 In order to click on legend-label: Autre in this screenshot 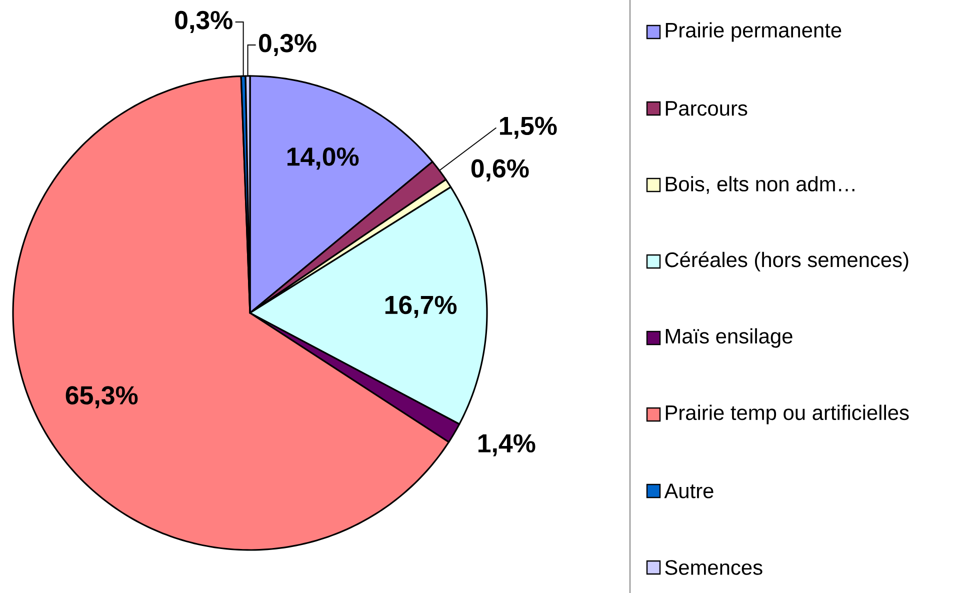, I will do `click(689, 491)`.